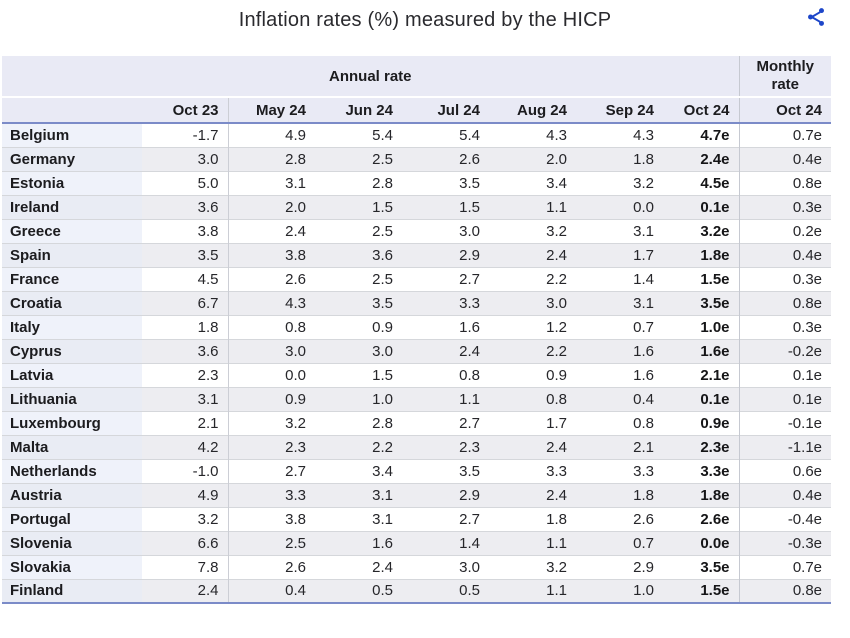 Image resolution: width=850 pixels, height=638 pixels. What do you see at coordinates (185, 422) in the screenshot?
I see `cell-oct23: 2.1` at bounding box center [185, 422].